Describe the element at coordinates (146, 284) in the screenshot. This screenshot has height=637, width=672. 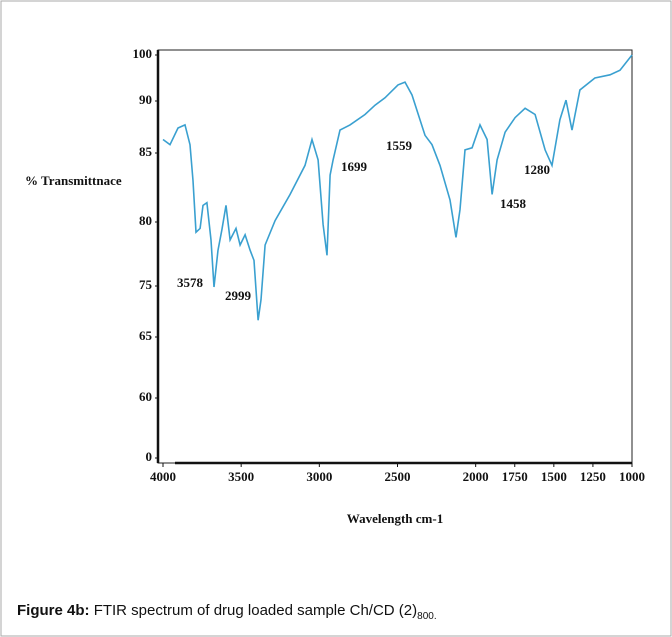
I see `y-tick-label: 75` at that location.